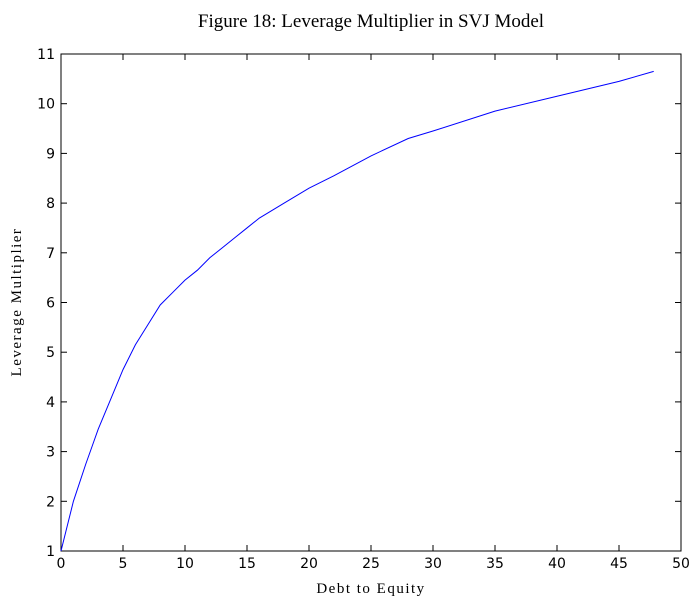  What do you see at coordinates (619, 564) in the screenshot?
I see `x-tick-label: 45` at bounding box center [619, 564].